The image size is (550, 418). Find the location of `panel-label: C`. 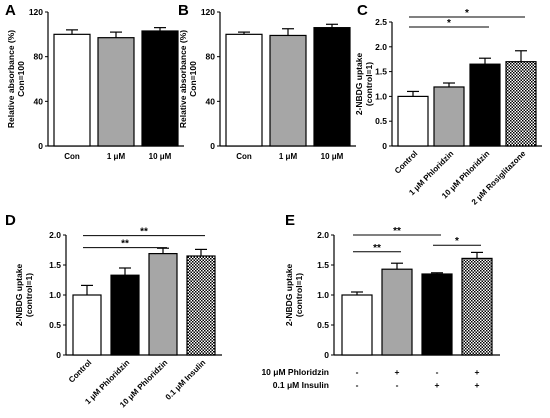

panel-label: C is located at coordinates (362, 10).